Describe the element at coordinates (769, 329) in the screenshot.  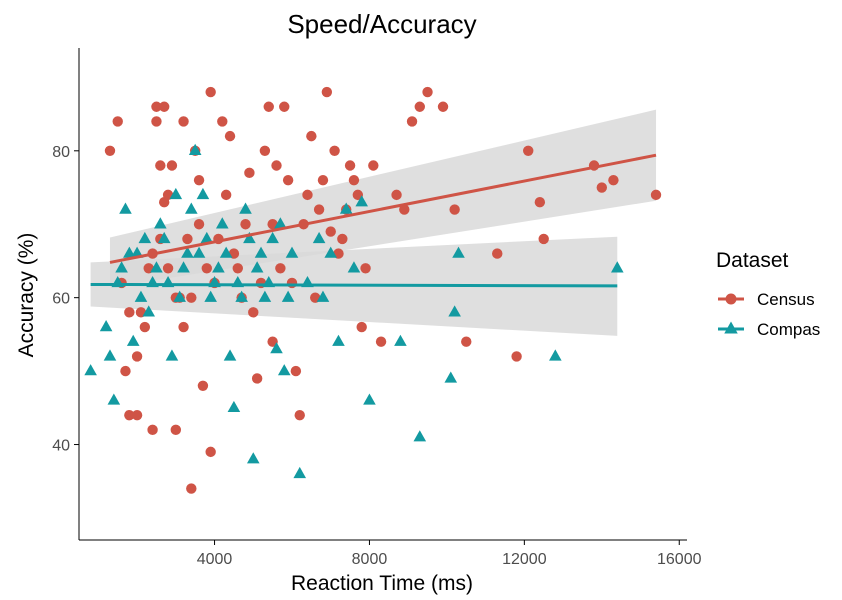
I see `legend-item-compas: Compas` at that location.